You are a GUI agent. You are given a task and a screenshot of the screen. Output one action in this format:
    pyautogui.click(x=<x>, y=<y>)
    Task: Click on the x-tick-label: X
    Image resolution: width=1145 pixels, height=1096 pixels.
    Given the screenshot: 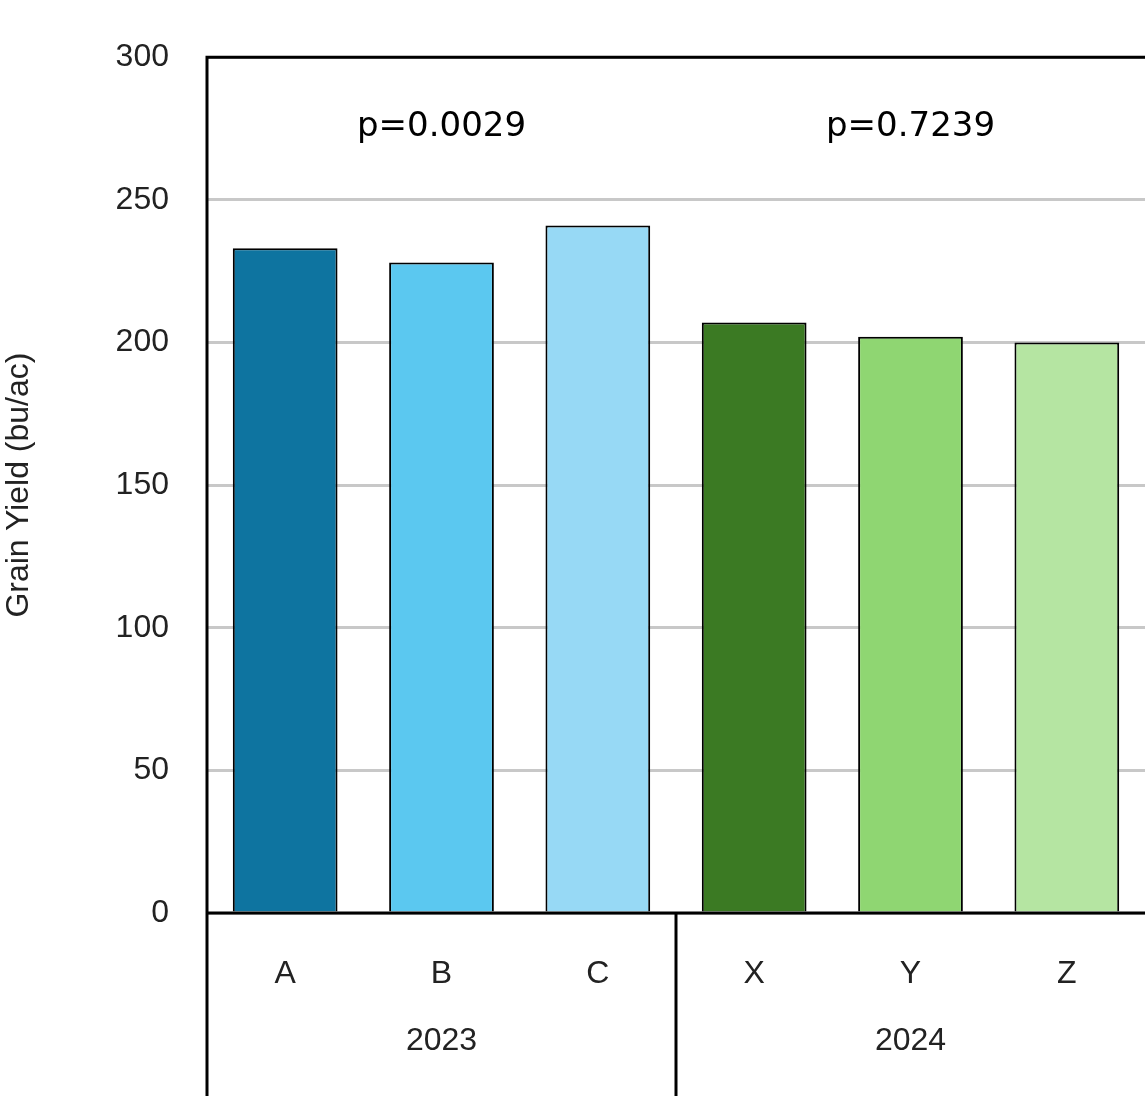 What is the action you would take?
    pyautogui.click(x=754, y=972)
    